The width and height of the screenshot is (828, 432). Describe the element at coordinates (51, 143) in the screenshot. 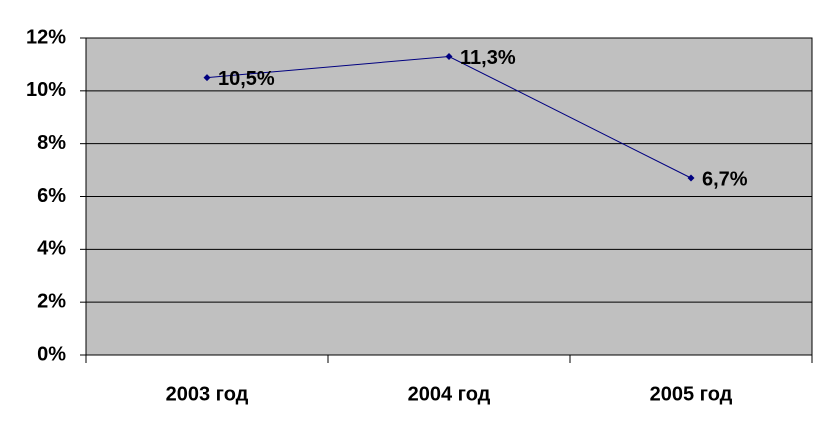

I see `y-tick-label: 8%` at that location.